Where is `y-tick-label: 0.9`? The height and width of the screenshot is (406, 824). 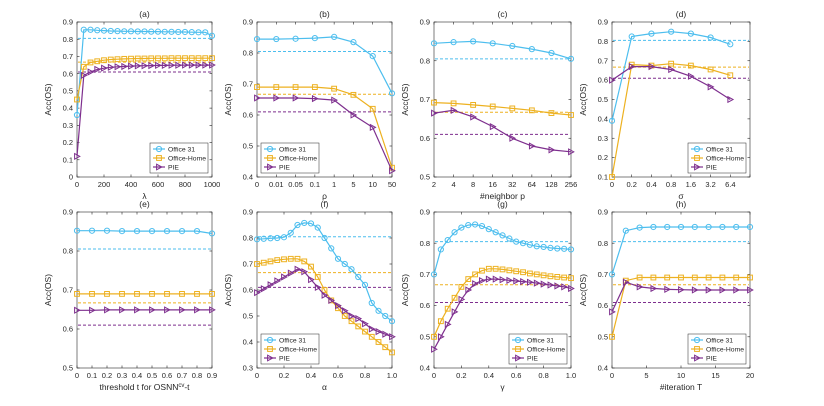
y-tick-label: 0.9 is located at coordinates (68, 22).